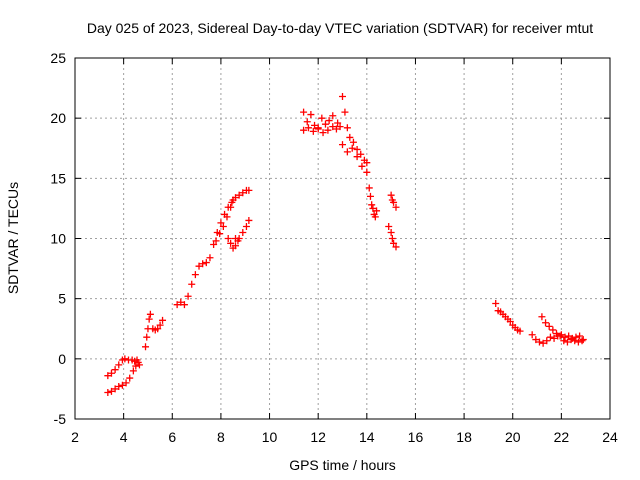 This screenshot has width=640, height=480. What do you see at coordinates (562, 329) in the screenshot?
I see `series-arc-6b` at bounding box center [562, 329].